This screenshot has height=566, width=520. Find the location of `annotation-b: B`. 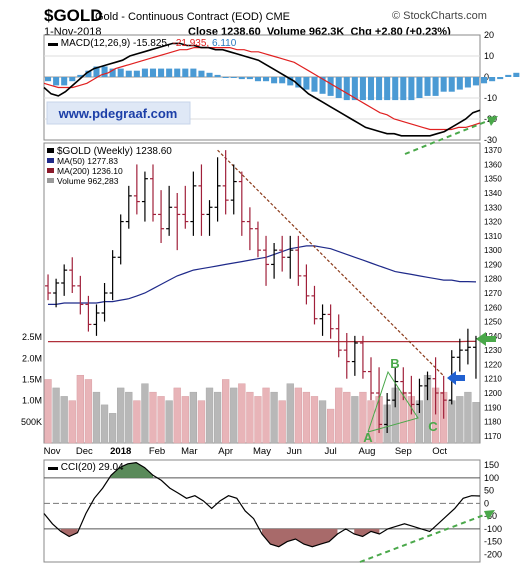

annotation-b: B is located at coordinates (394, 363).